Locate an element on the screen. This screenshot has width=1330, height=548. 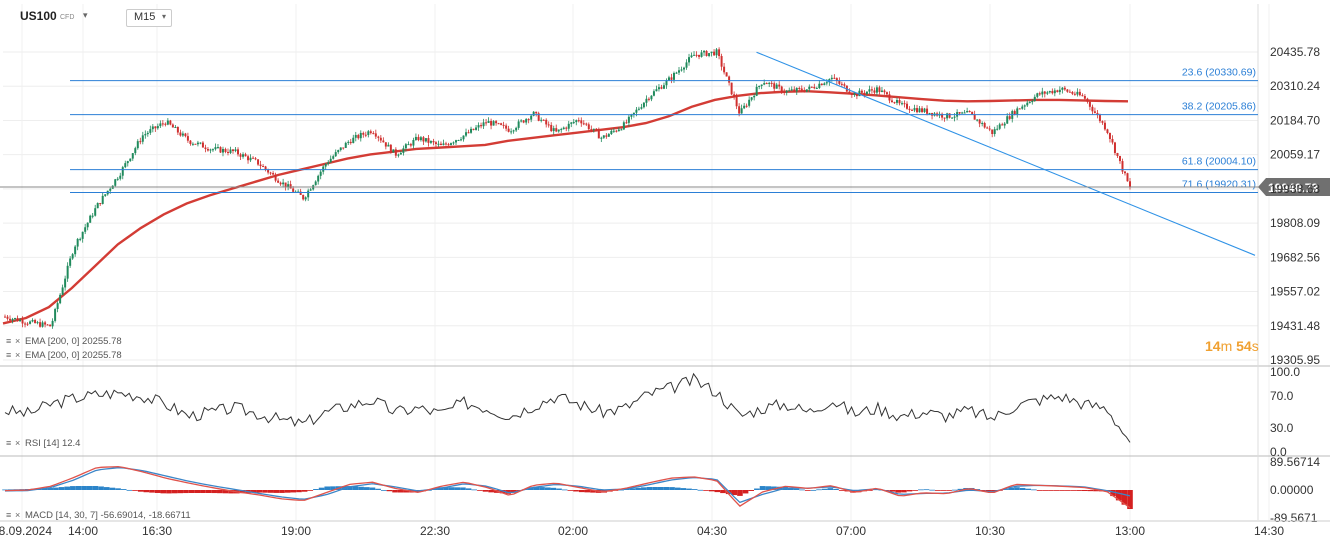
time-tick-label: 19:00 is located at coordinates (296, 531).